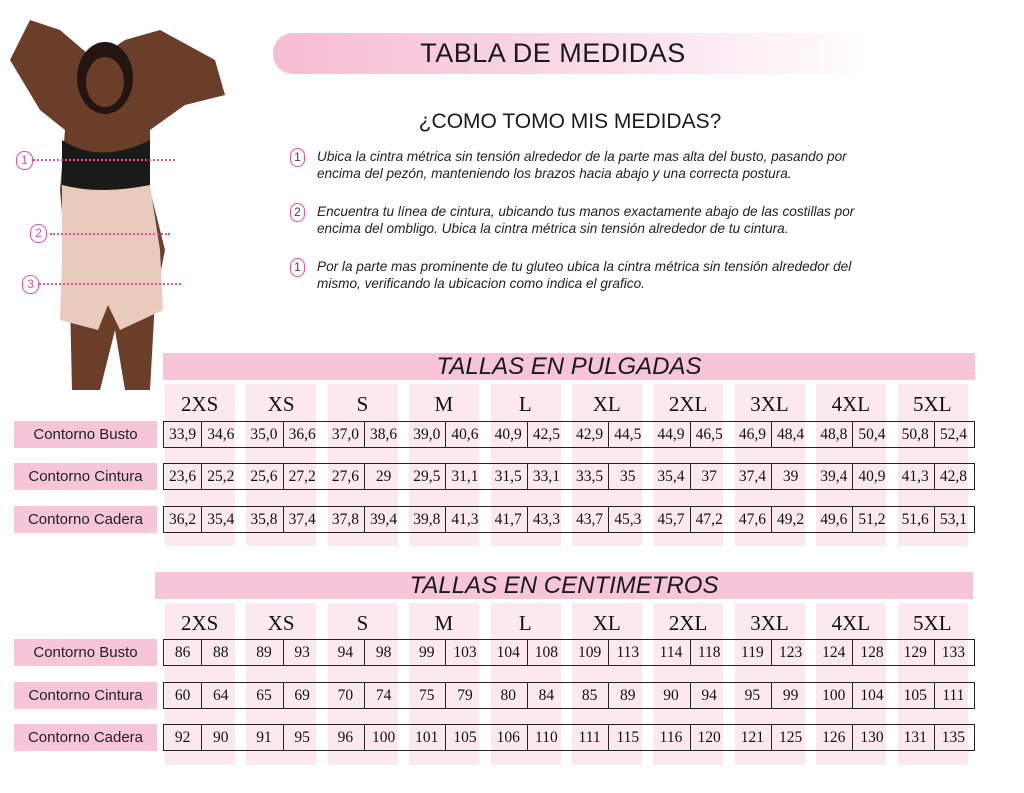 The image size is (1024, 793). What do you see at coordinates (628, 737) in the screenshot?
I see `max-value: 115` at bounding box center [628, 737].